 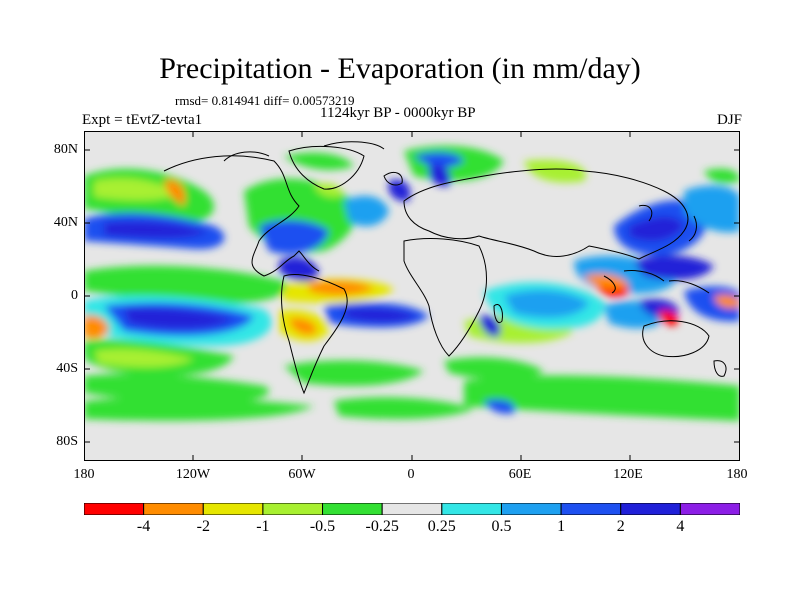 I want to click on y-tick-label: 0, so click(x=74, y=295).